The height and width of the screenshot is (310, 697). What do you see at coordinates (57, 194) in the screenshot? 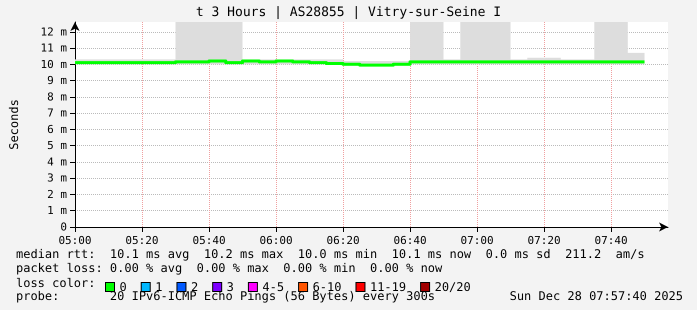
I see `y-tick-label: 2 m` at bounding box center [57, 194].